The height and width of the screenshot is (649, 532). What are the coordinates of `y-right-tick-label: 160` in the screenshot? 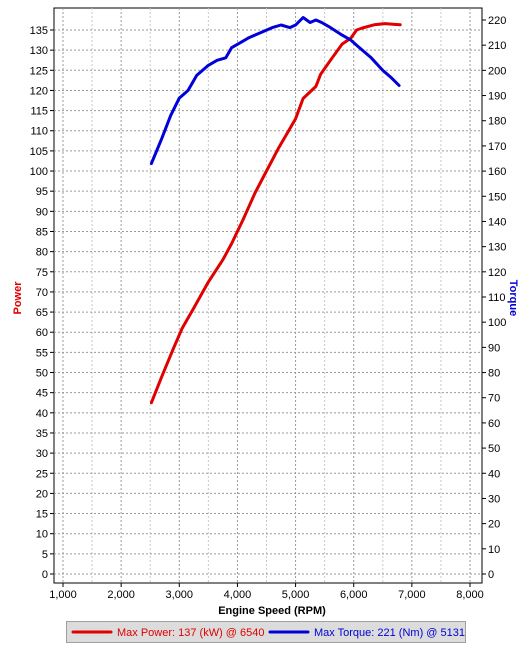 It's located at (497, 172).